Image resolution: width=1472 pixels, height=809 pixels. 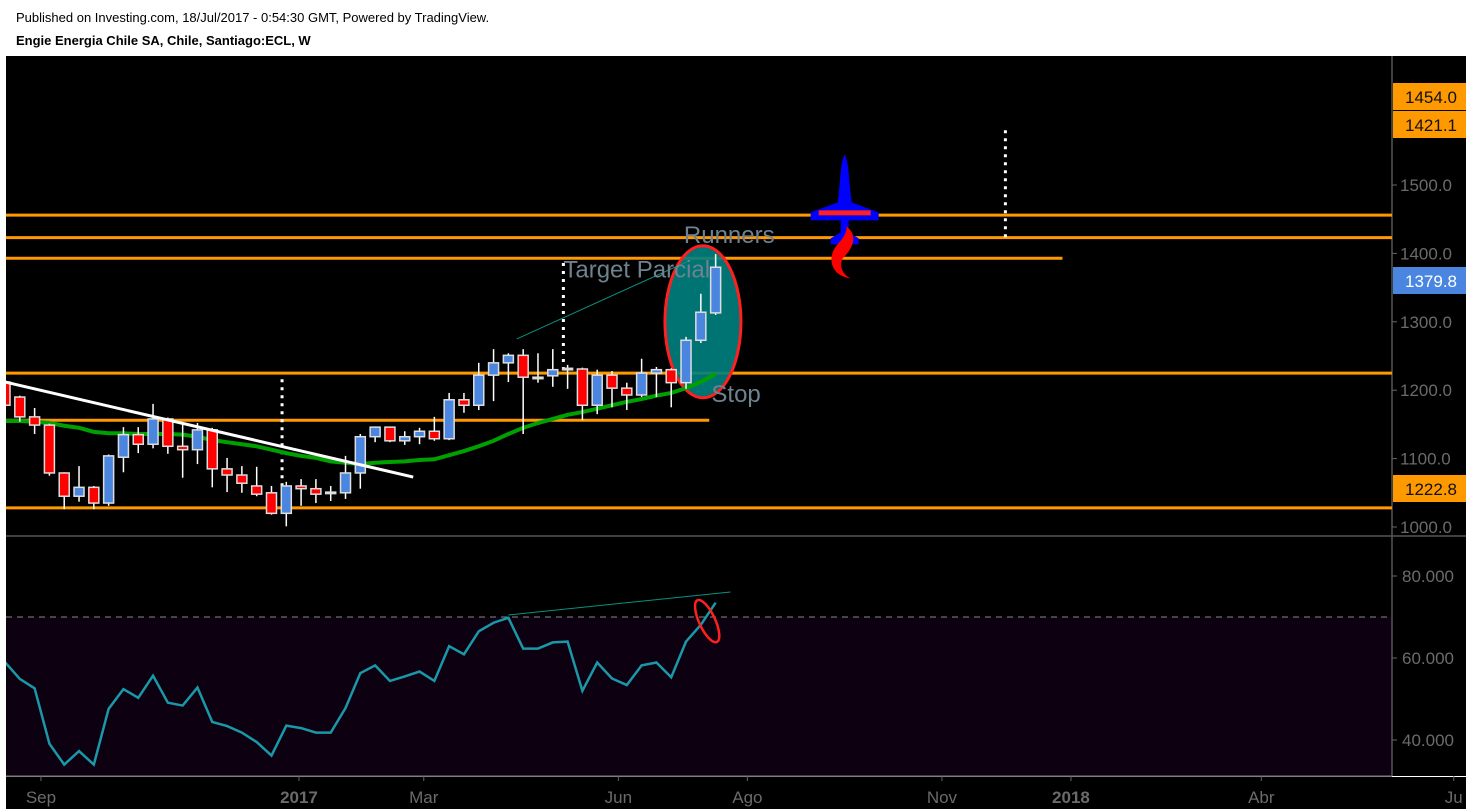 What do you see at coordinates (844, 199) in the screenshot?
I see `jet-body` at bounding box center [844, 199].